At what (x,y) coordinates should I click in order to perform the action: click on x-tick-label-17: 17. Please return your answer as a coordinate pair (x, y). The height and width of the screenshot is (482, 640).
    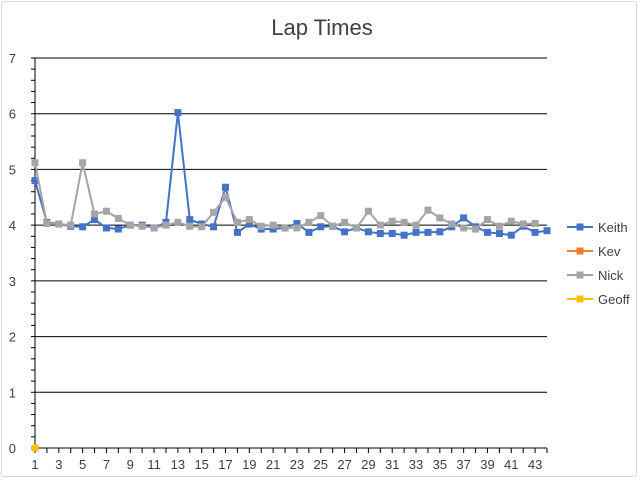
    Looking at the image, I should click on (225, 464).